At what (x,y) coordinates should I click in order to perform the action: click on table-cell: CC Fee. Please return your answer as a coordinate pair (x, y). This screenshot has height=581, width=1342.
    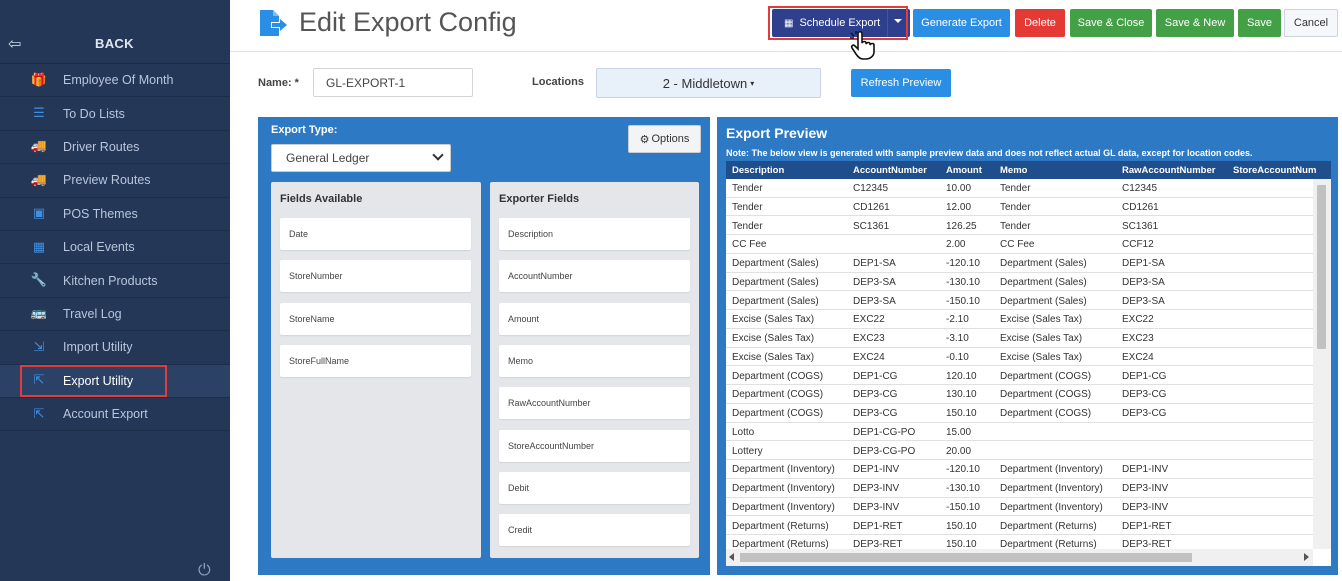
    Looking at the image, I should click on (749, 245).